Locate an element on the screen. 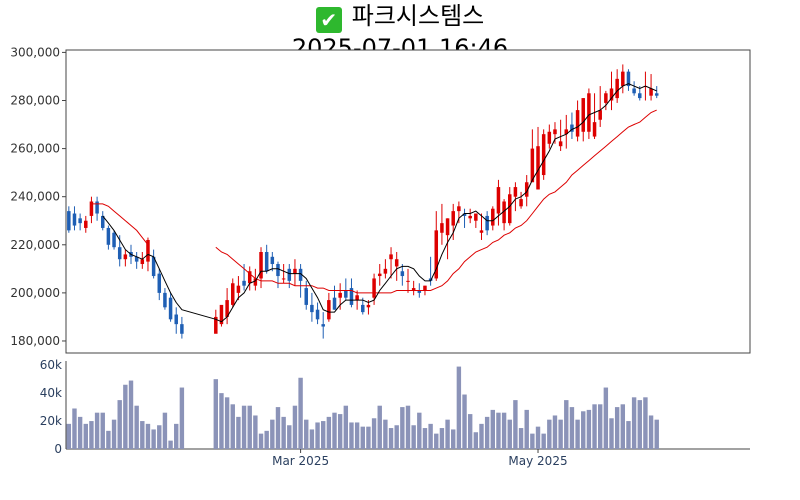  check-mark-icon: ✔ is located at coordinates (328, 20).